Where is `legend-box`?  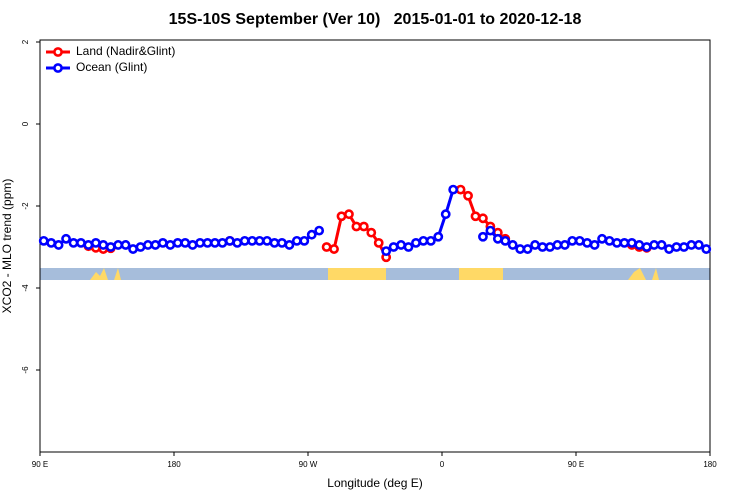 legend-box is located at coordinates (117, 60).